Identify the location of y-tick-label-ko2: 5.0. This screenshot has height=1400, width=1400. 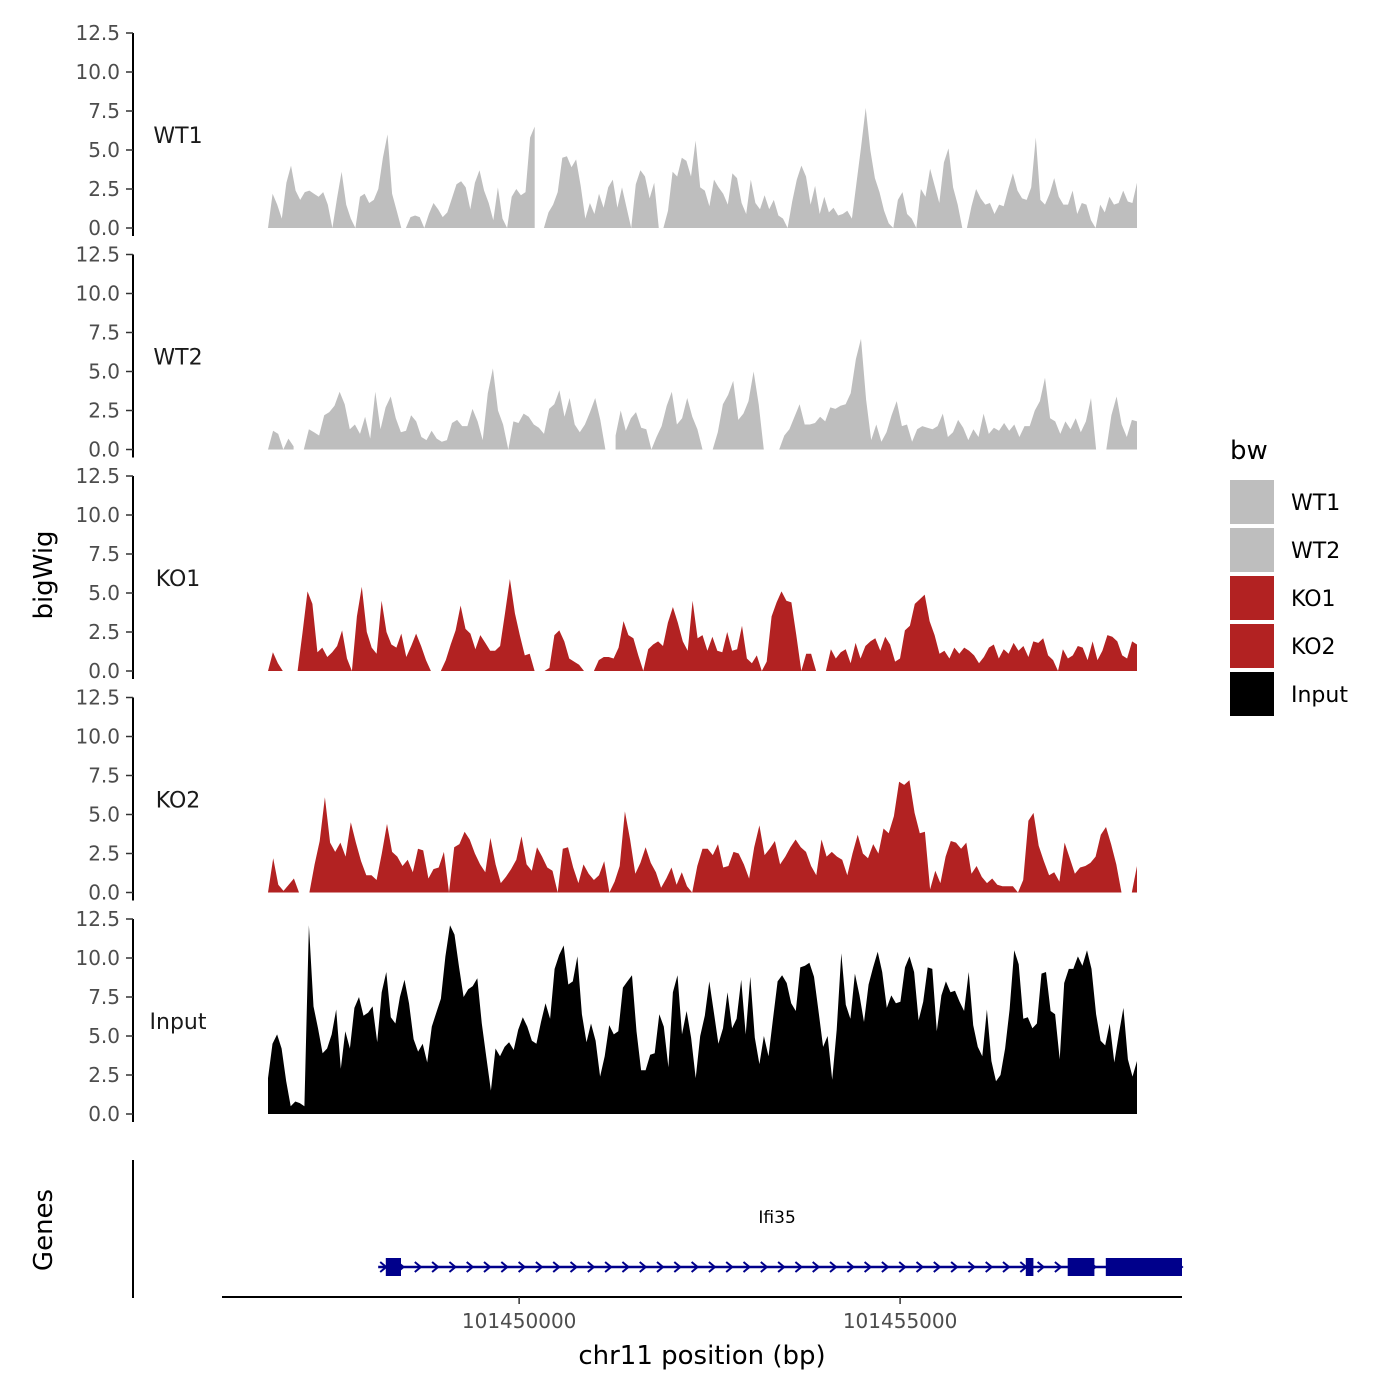
(104, 815).